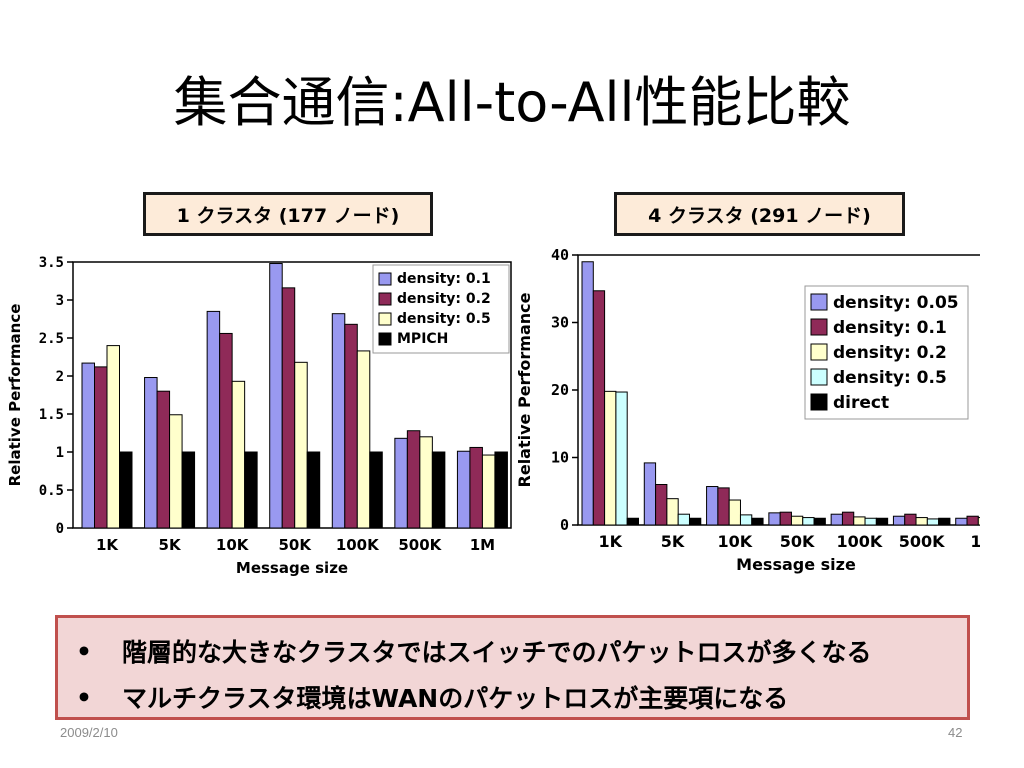  What do you see at coordinates (444, 319) in the screenshot?
I see `legend-label: density: 0.5` at bounding box center [444, 319].